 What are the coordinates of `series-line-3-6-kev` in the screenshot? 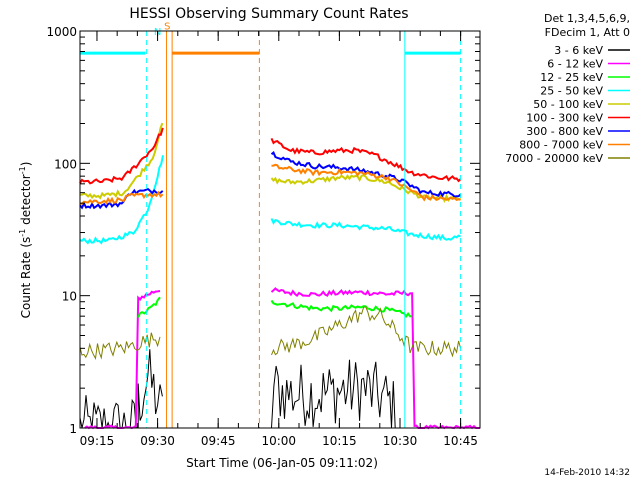 It's located at (280, 388).